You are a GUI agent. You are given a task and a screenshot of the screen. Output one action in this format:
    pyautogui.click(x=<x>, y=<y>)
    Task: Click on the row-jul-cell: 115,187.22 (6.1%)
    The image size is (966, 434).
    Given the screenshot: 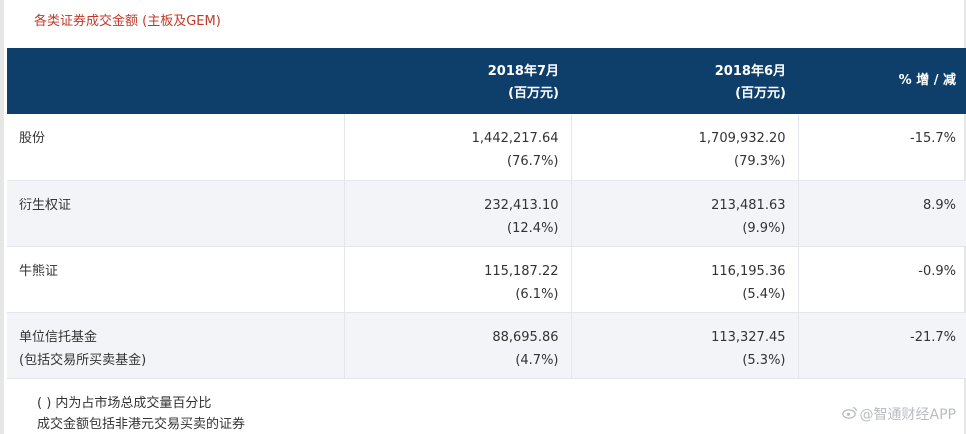 What is the action you would take?
    pyautogui.click(x=458, y=279)
    